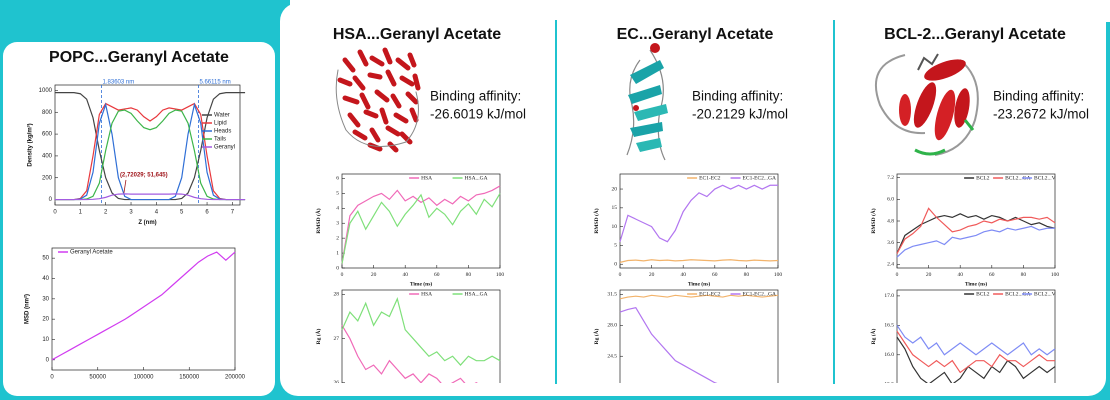 The image size is (1110, 400). Describe the element at coordinates (119, 83) in the screenshot. I see `reference-label: 1.83603 nm` at that location.